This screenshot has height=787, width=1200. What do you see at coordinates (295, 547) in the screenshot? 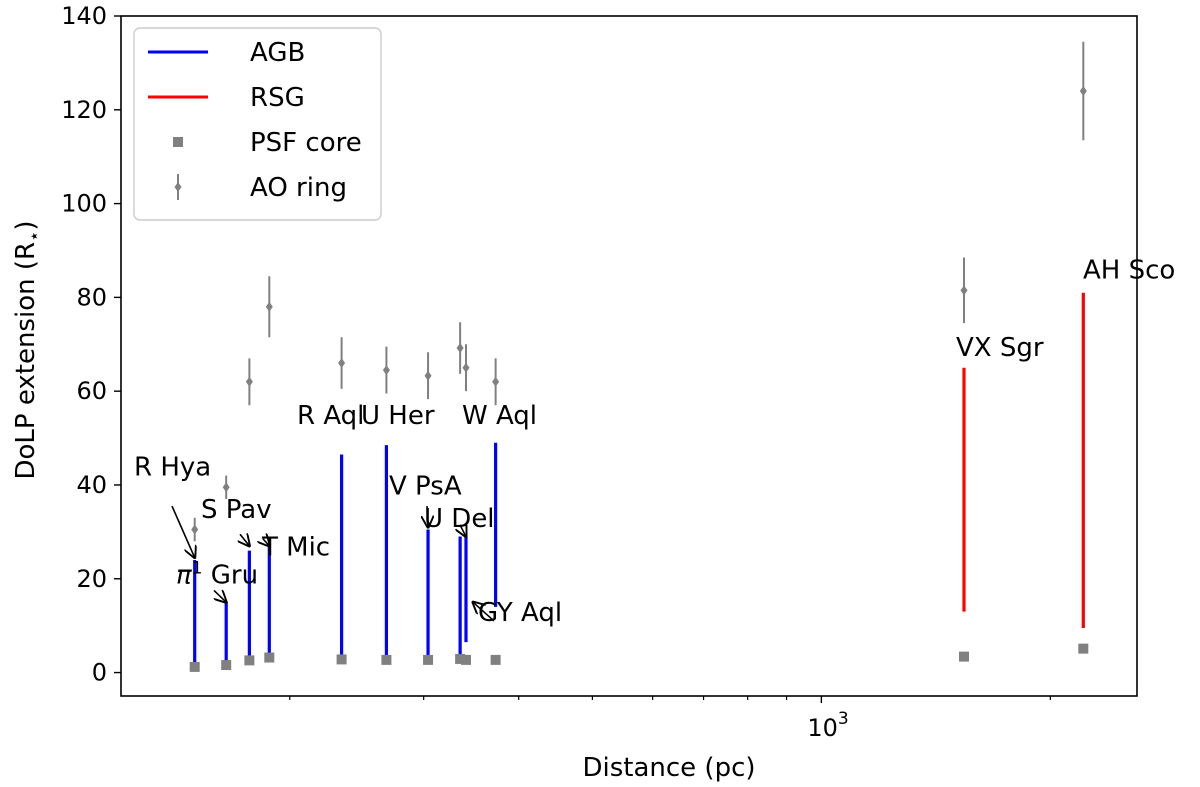
I see `star-label: T Mic` at bounding box center [295, 547].